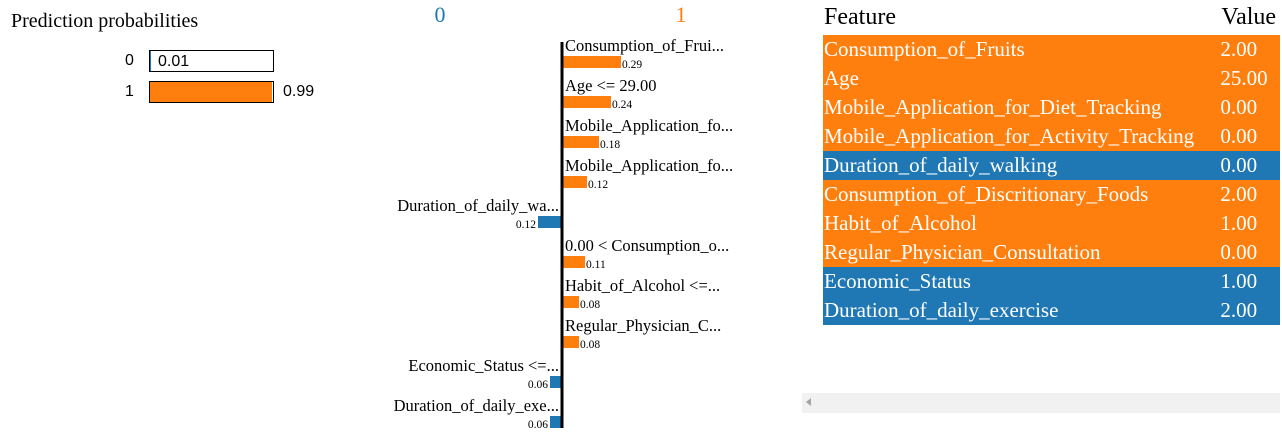 The height and width of the screenshot is (443, 1282). What do you see at coordinates (440, 14) in the screenshot?
I see `class-0-header: 0` at bounding box center [440, 14].